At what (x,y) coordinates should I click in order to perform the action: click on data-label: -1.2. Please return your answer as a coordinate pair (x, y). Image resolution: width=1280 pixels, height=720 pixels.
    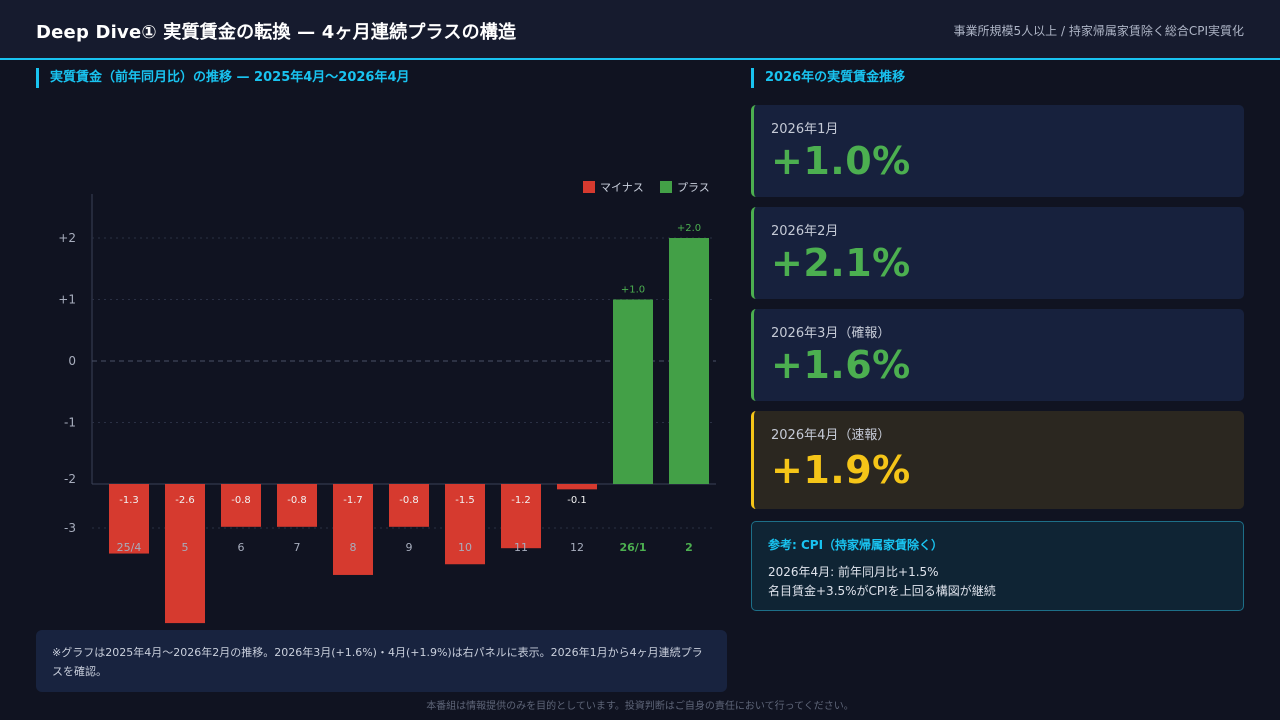
    Looking at the image, I should click on (521, 500).